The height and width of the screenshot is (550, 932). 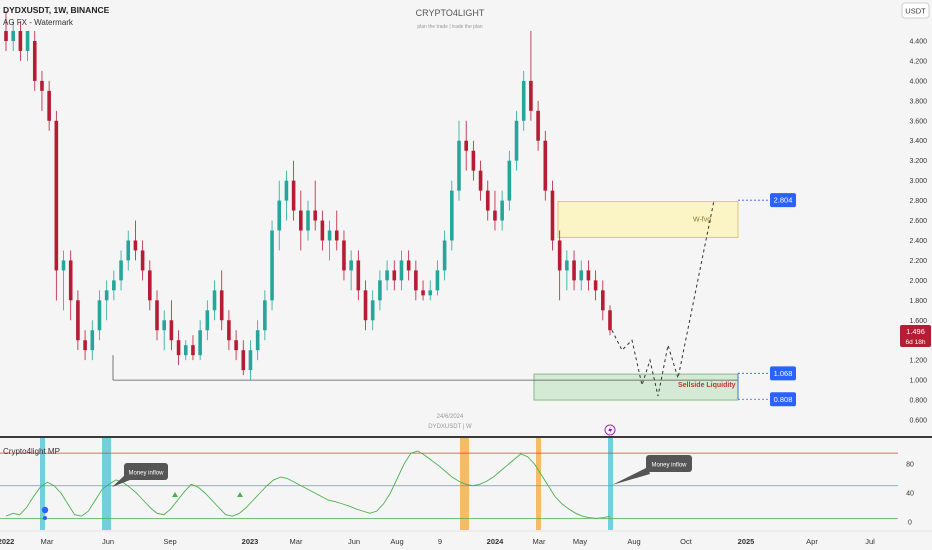 I want to click on current-price-badge, so click(x=915, y=336).